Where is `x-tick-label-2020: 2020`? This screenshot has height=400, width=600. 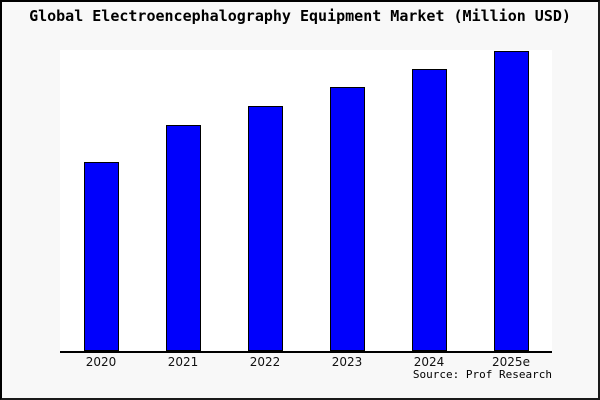 x-tick-label-2020: 2020 is located at coordinates (101, 362).